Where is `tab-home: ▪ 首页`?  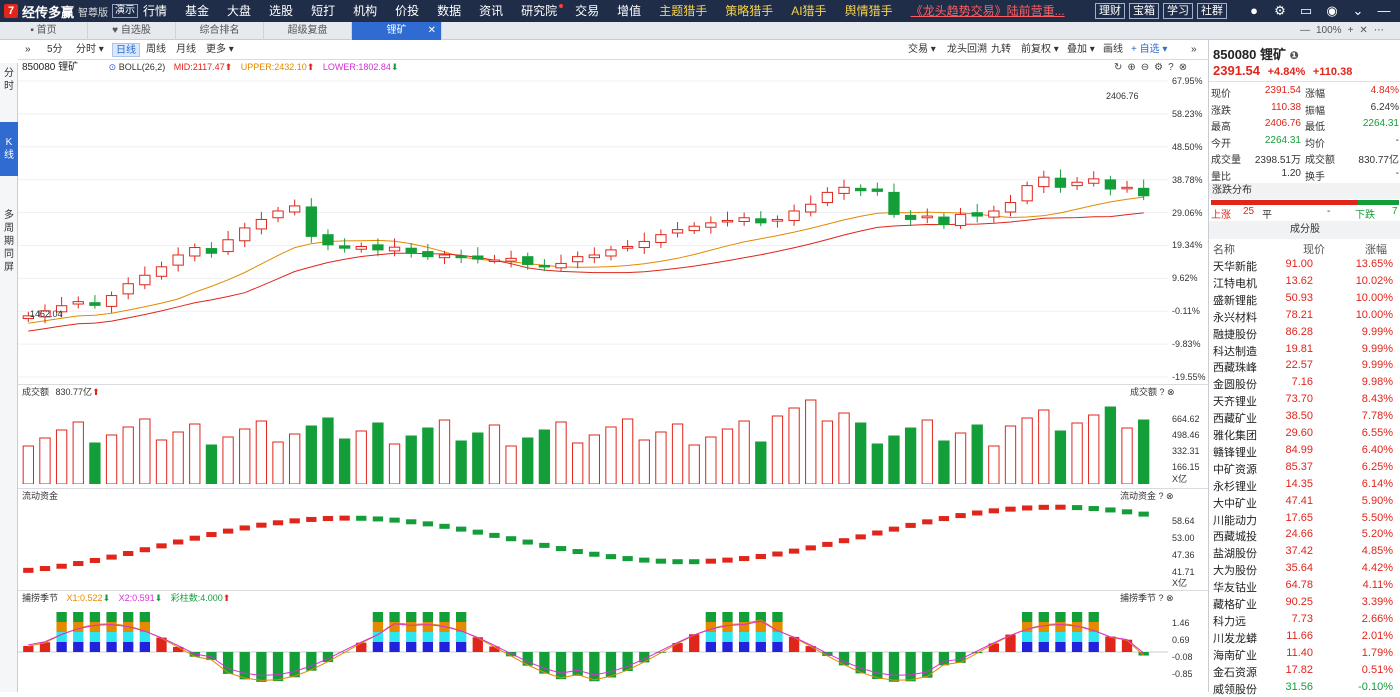
tab-home: ▪ 首页 is located at coordinates (44, 31).